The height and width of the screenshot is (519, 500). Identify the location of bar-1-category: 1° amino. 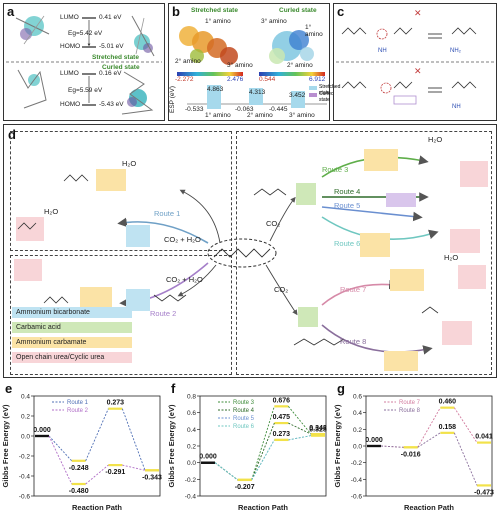
(218, 115).